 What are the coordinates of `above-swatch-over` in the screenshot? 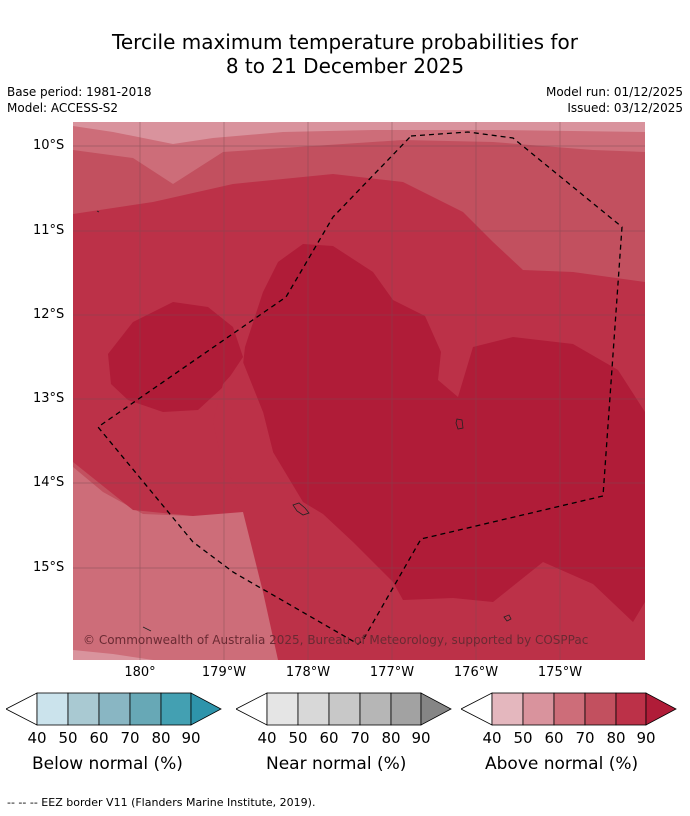 It's located at (661, 709).